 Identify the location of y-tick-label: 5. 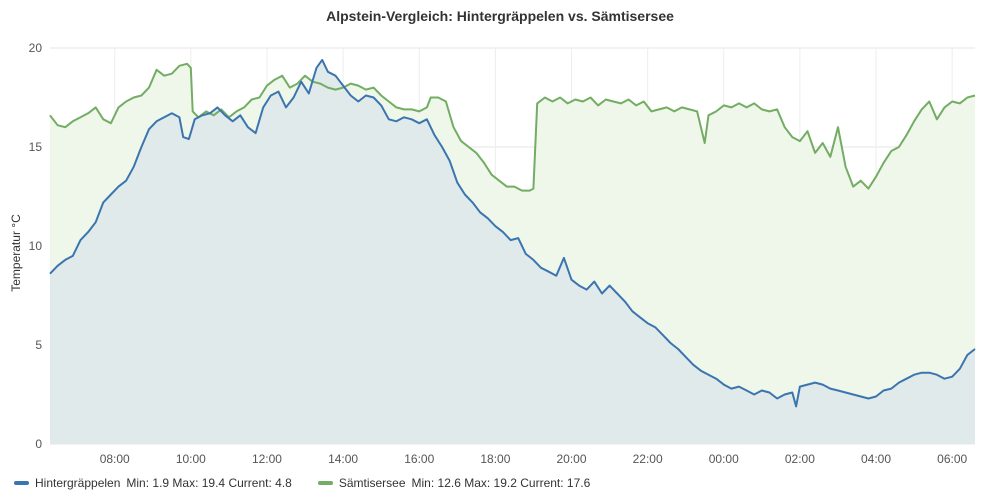
(38, 345).